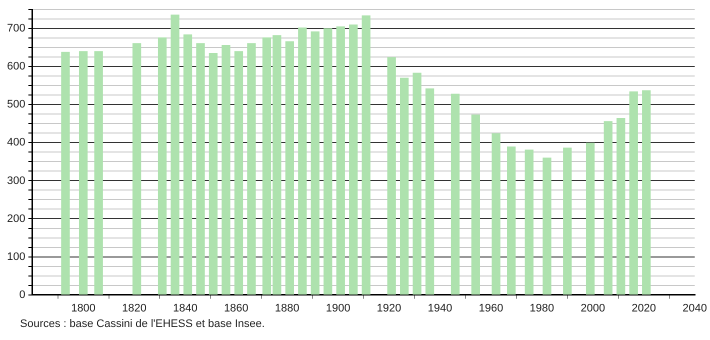 The height and width of the screenshot is (340, 710). Describe the element at coordinates (185, 308) in the screenshot. I see `x-tick-label: 1840` at that location.